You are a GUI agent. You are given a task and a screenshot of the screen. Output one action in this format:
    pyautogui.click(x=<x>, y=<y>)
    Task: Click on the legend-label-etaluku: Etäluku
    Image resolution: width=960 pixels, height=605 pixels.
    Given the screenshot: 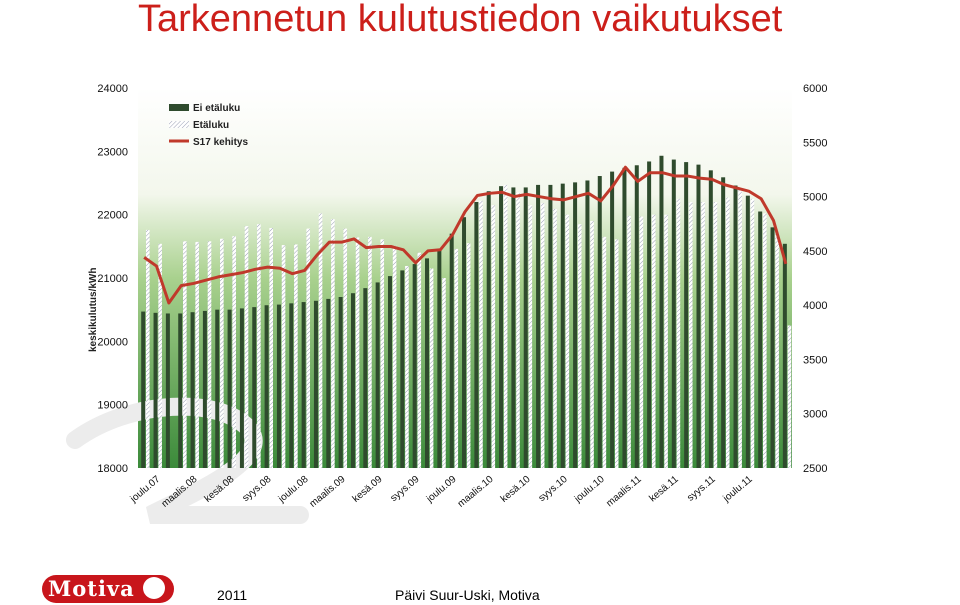 What is the action you would take?
    pyautogui.click(x=211, y=125)
    